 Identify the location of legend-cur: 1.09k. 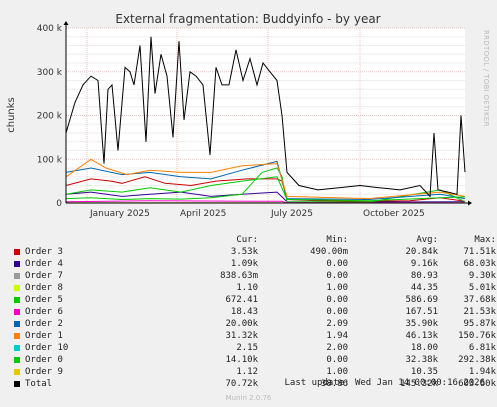
(244, 264).